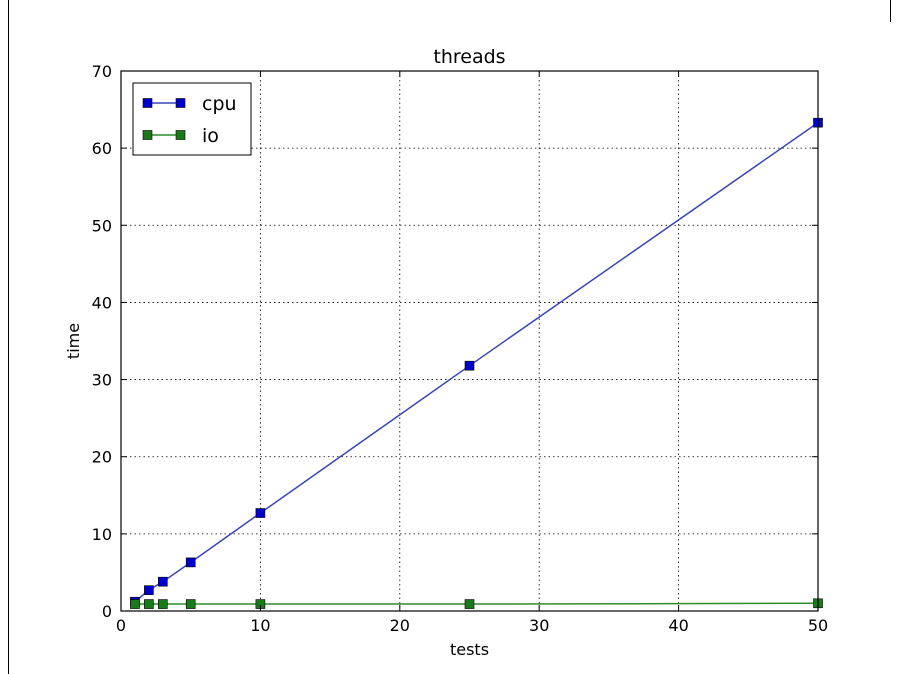 This screenshot has height=674, width=897. Describe the element at coordinates (210, 136) in the screenshot. I see `legend-label-io: io` at that location.